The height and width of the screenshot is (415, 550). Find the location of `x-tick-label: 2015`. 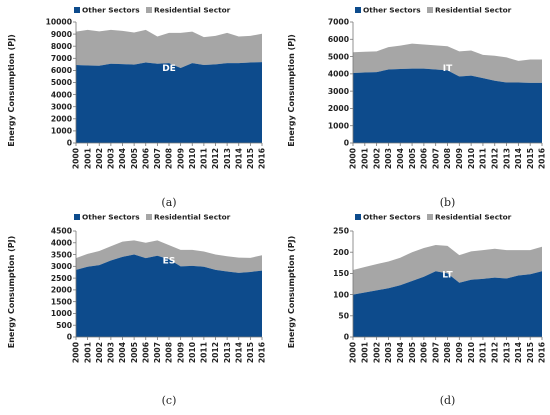

x-tick-label: 2015 is located at coordinates (250, 352).